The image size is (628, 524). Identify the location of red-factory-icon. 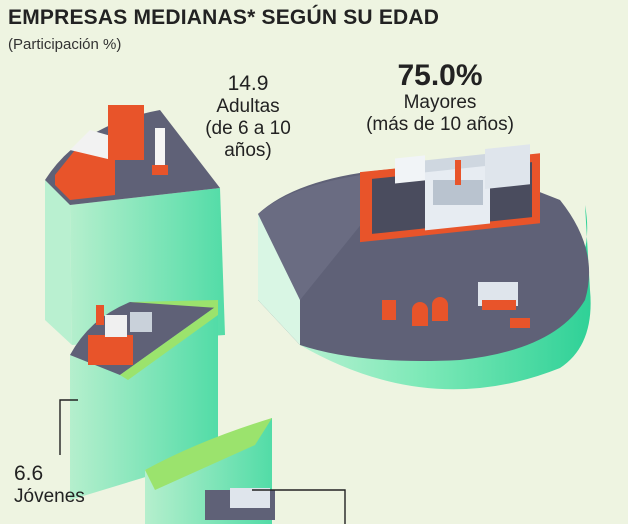
(111, 152).